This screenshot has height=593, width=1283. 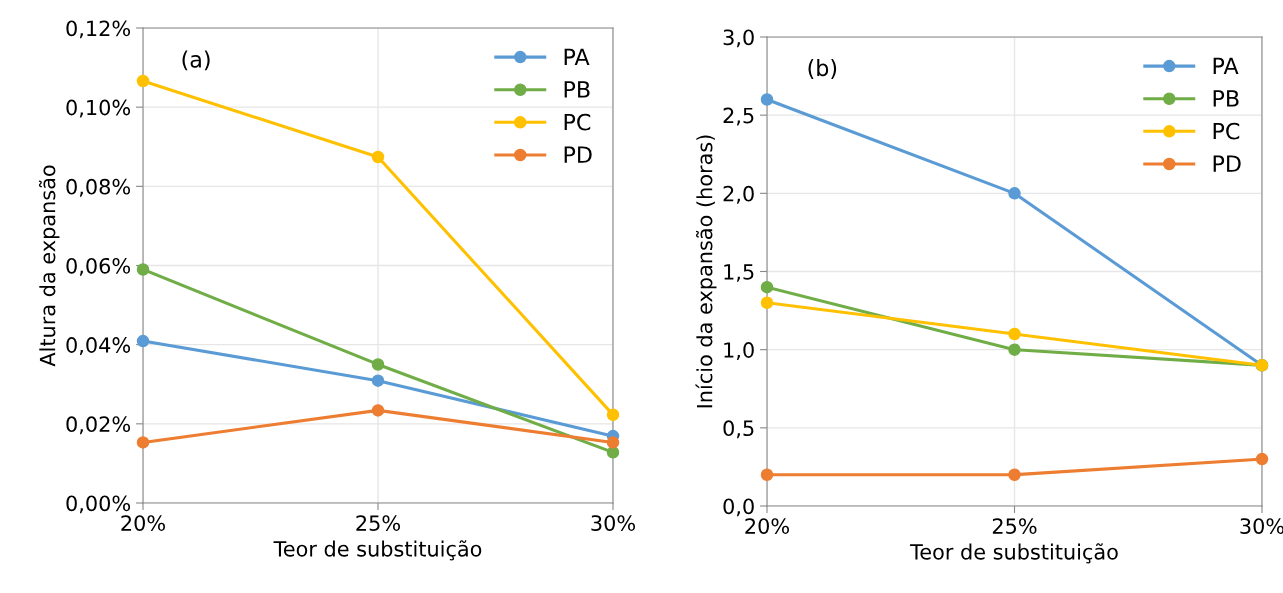 What do you see at coordinates (196, 60) in the screenshot?
I see `annotation: (a)` at bounding box center [196, 60].